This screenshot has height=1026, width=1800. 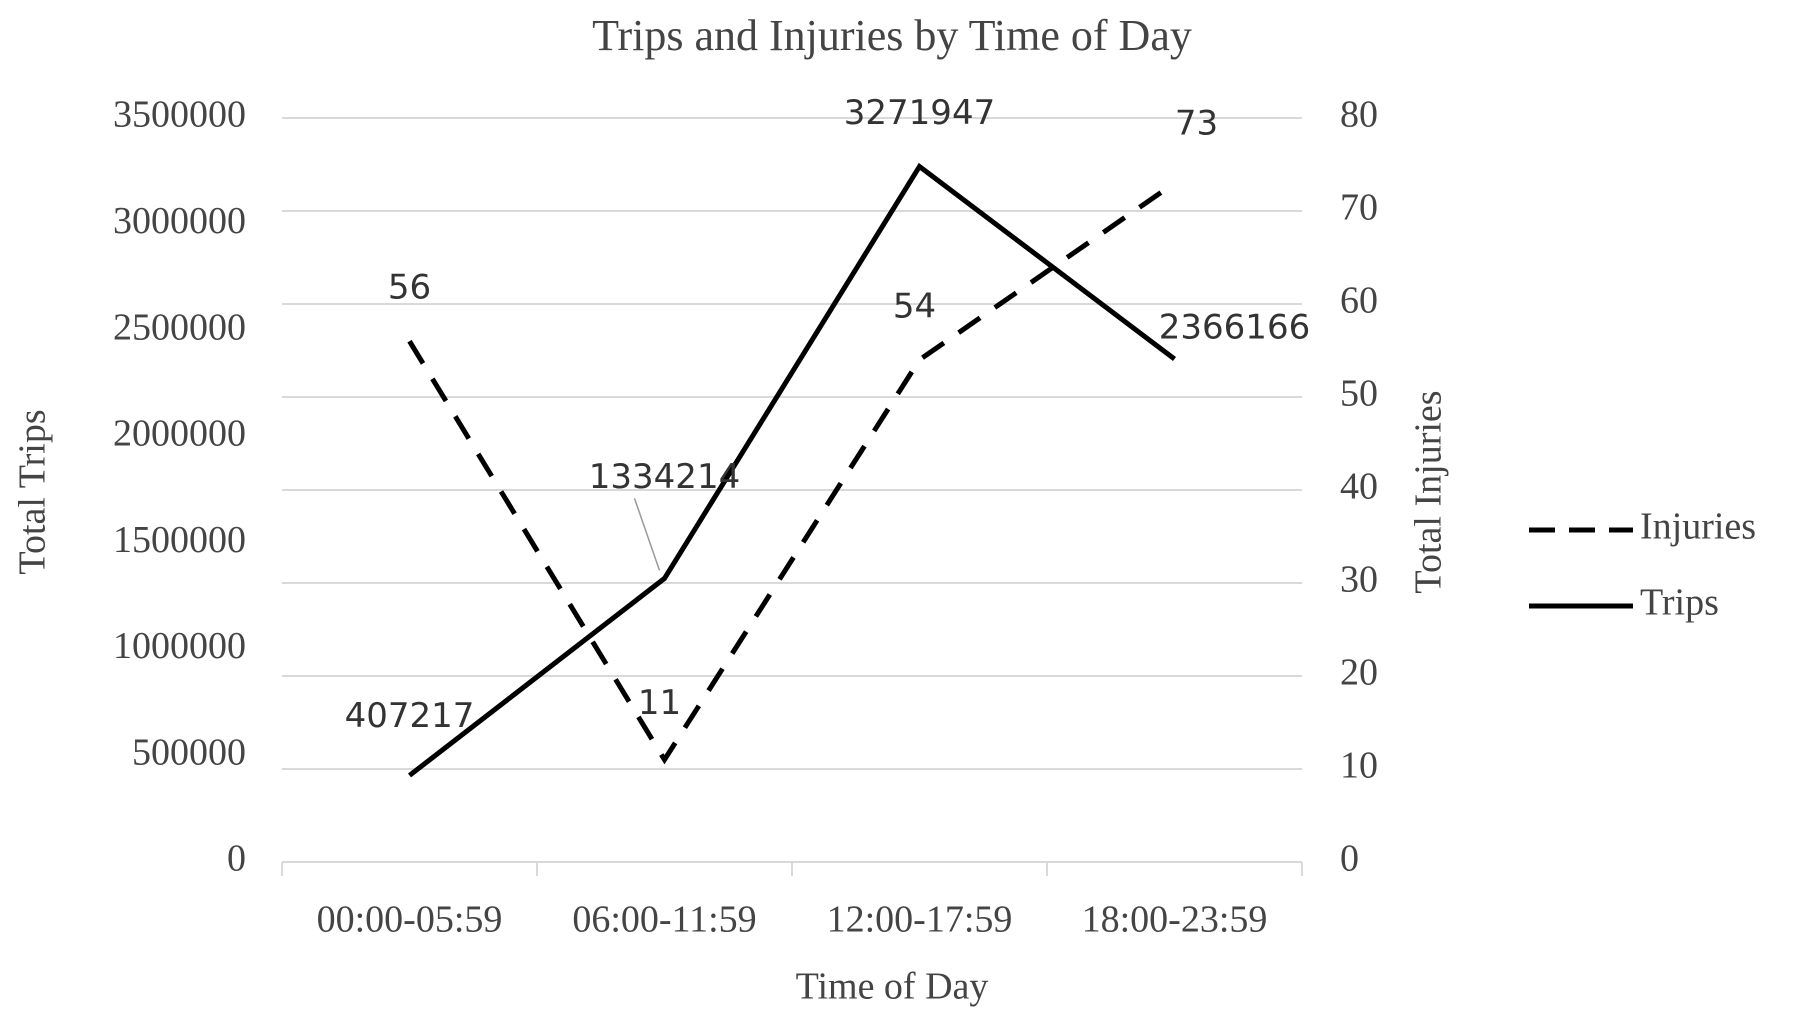 I want to click on data-label: 1334214, so click(x=664, y=477).